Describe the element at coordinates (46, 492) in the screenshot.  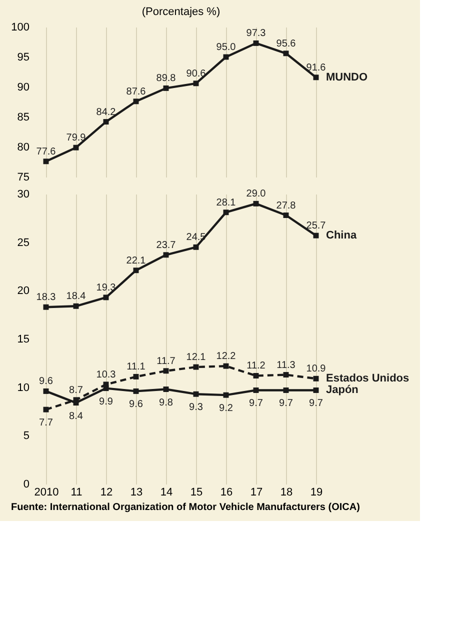
I see `x-tick-label: 2010` at that location.